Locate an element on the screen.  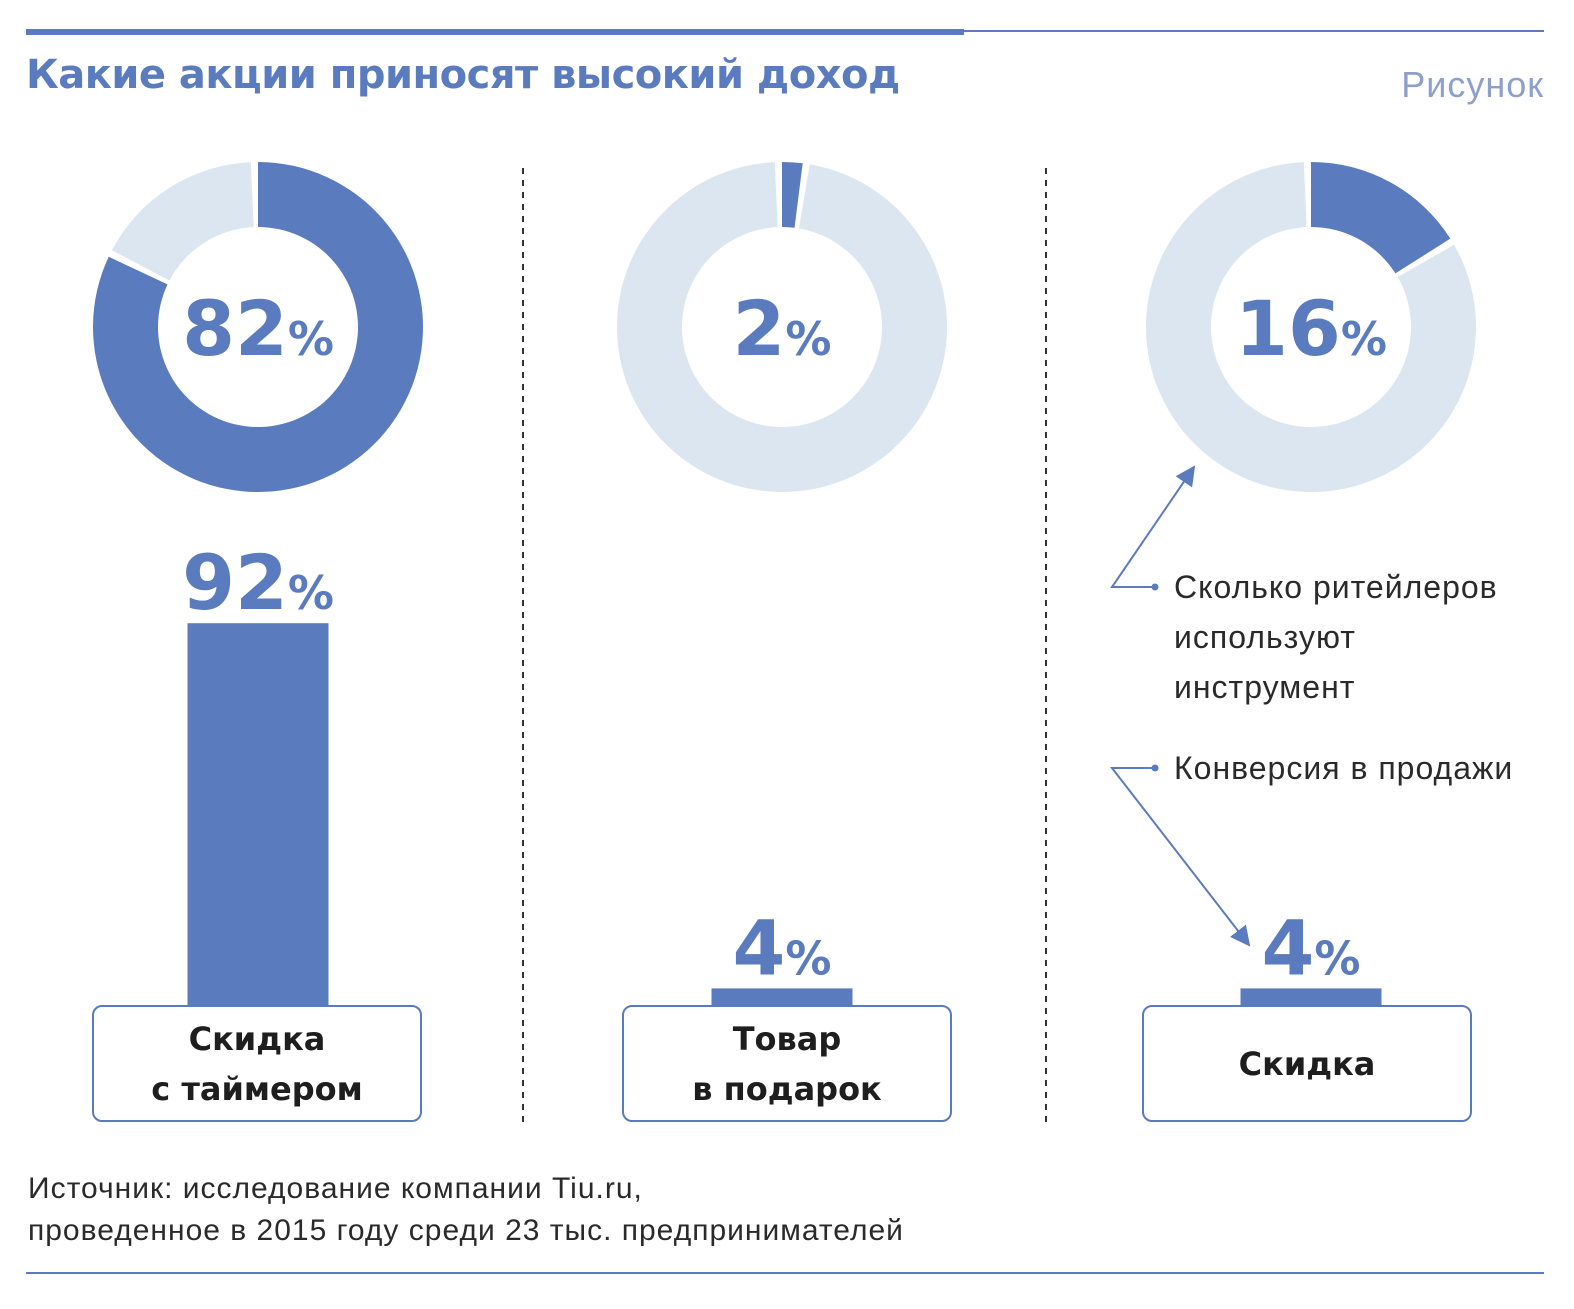
donut-value-label-1: 82% is located at coordinates (258, 328).